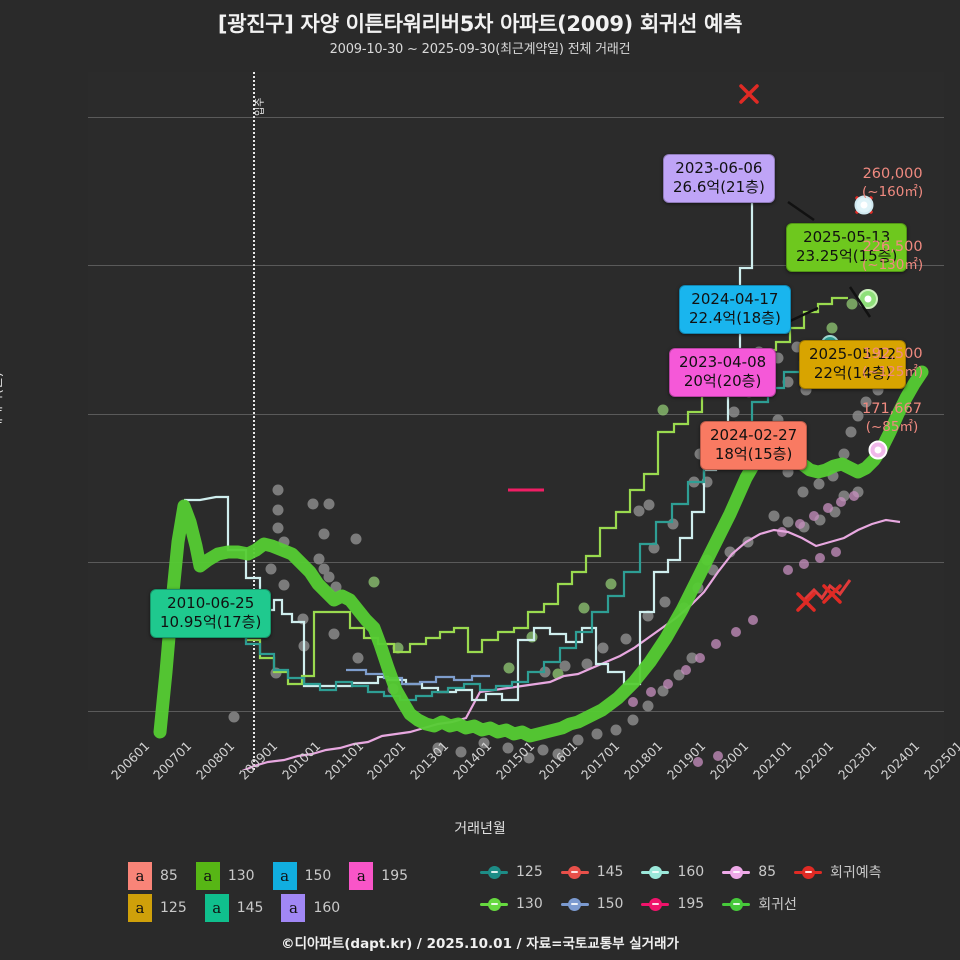  I want to click on annotation-c-2023-06-06: 2023-06-06 26.6억(21층), so click(719, 179).